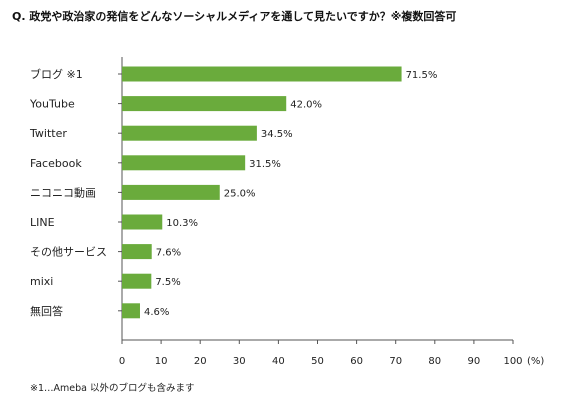 The height and width of the screenshot is (406, 568). What do you see at coordinates (41, 281) in the screenshot?
I see `category-label: mixi` at bounding box center [41, 281].